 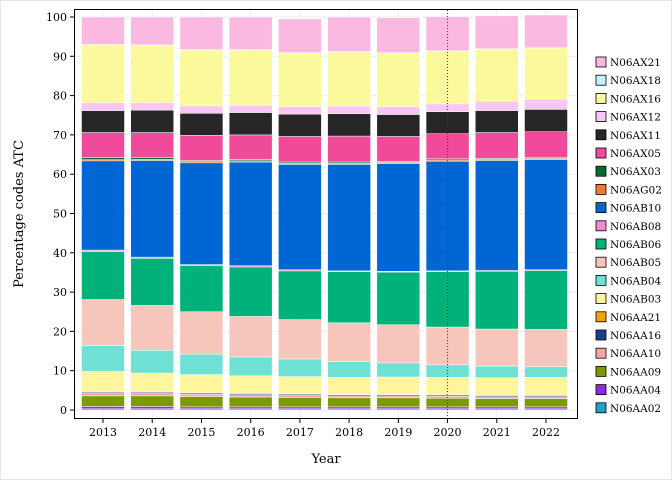 What do you see at coordinates (601, 80) in the screenshot?
I see `legend-swatch-n06ax18` at bounding box center [601, 80].